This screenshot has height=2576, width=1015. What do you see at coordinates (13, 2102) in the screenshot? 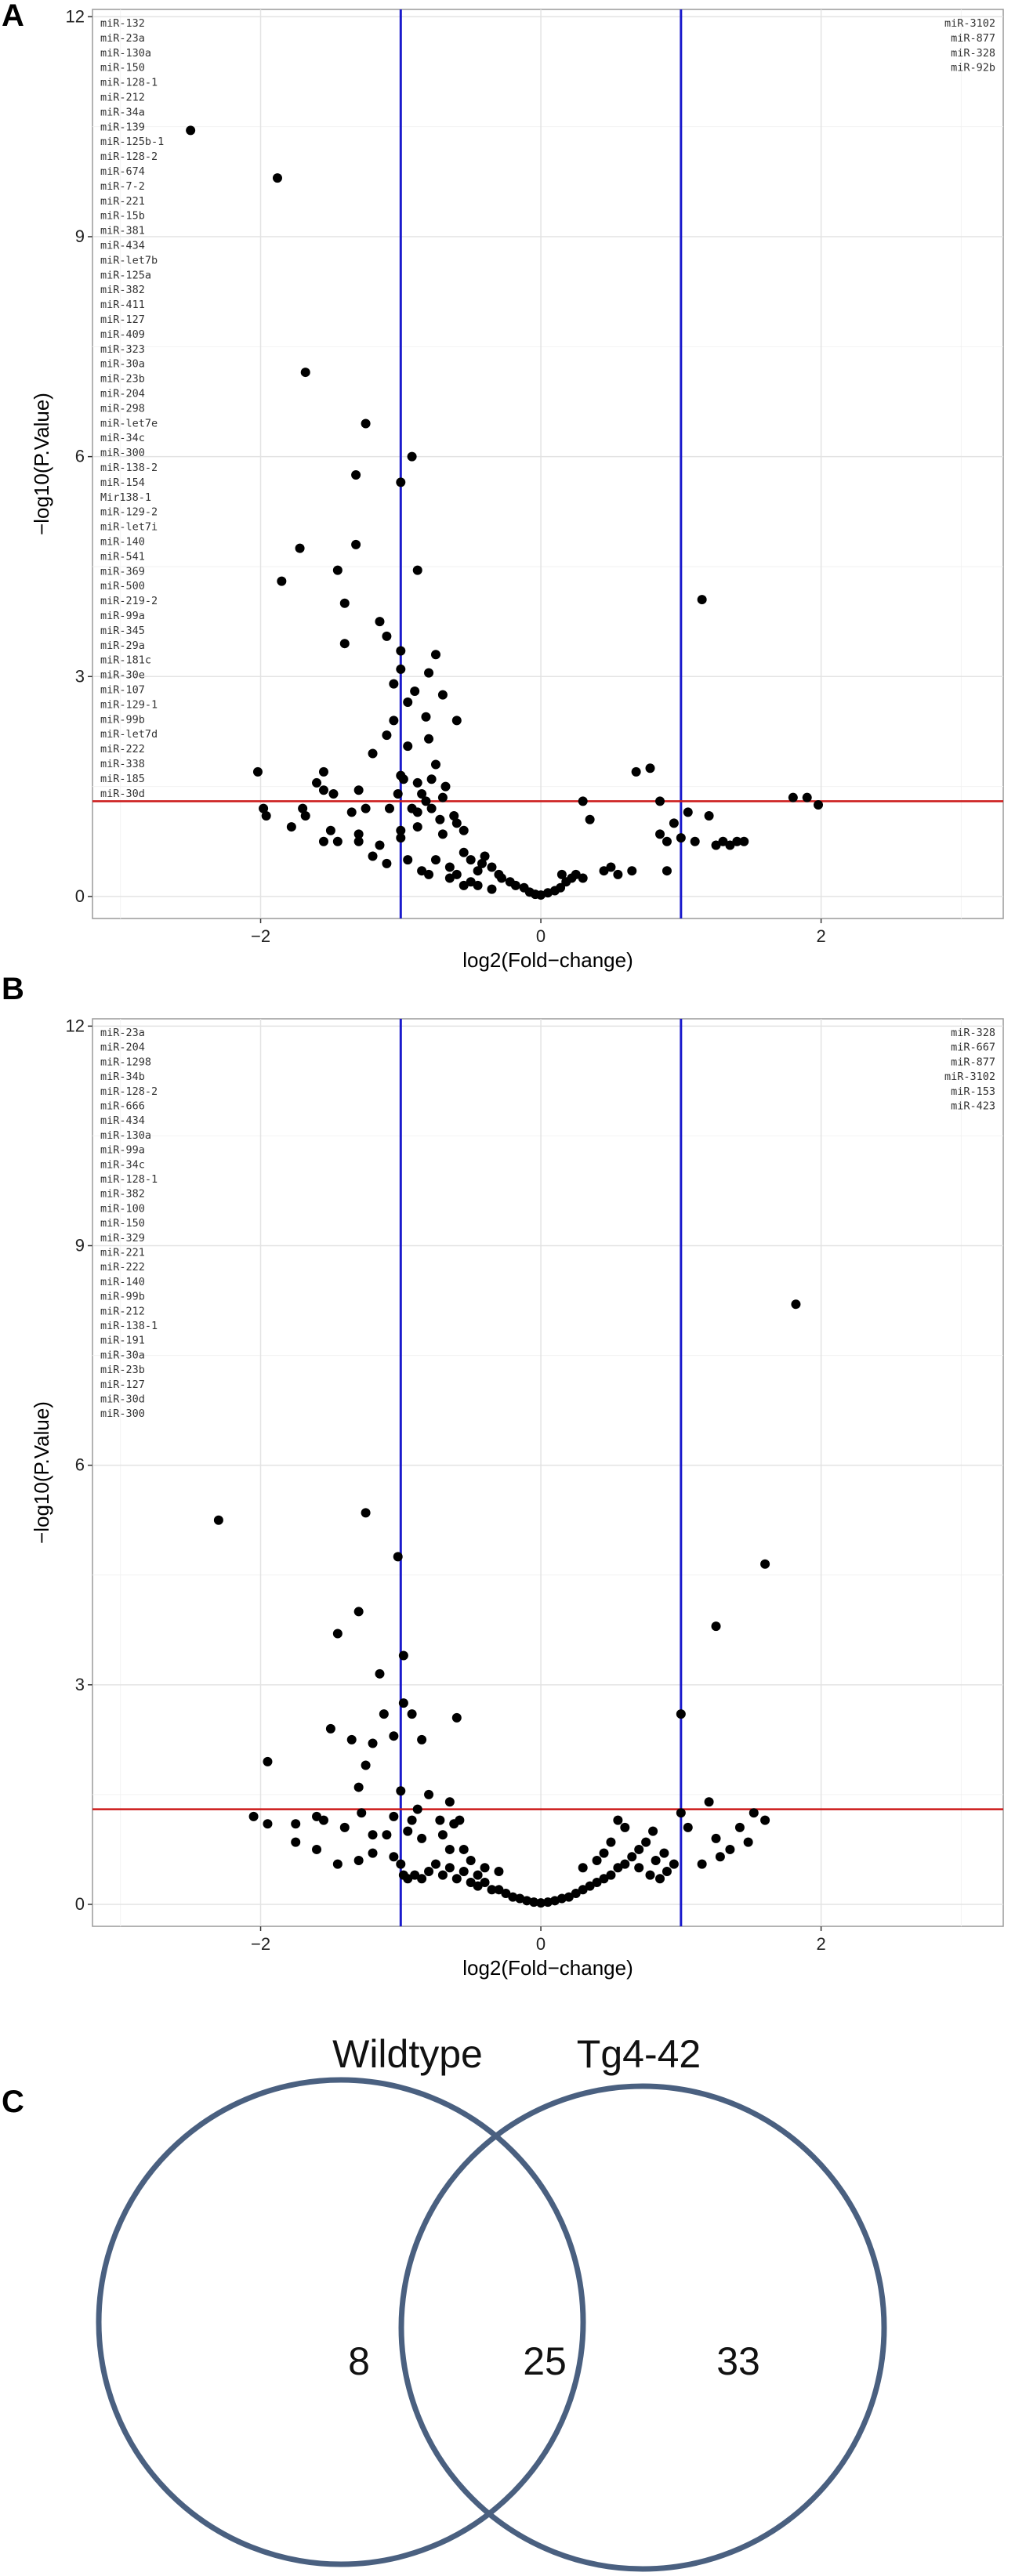
I see `panel-label-c: C` at bounding box center [13, 2102].